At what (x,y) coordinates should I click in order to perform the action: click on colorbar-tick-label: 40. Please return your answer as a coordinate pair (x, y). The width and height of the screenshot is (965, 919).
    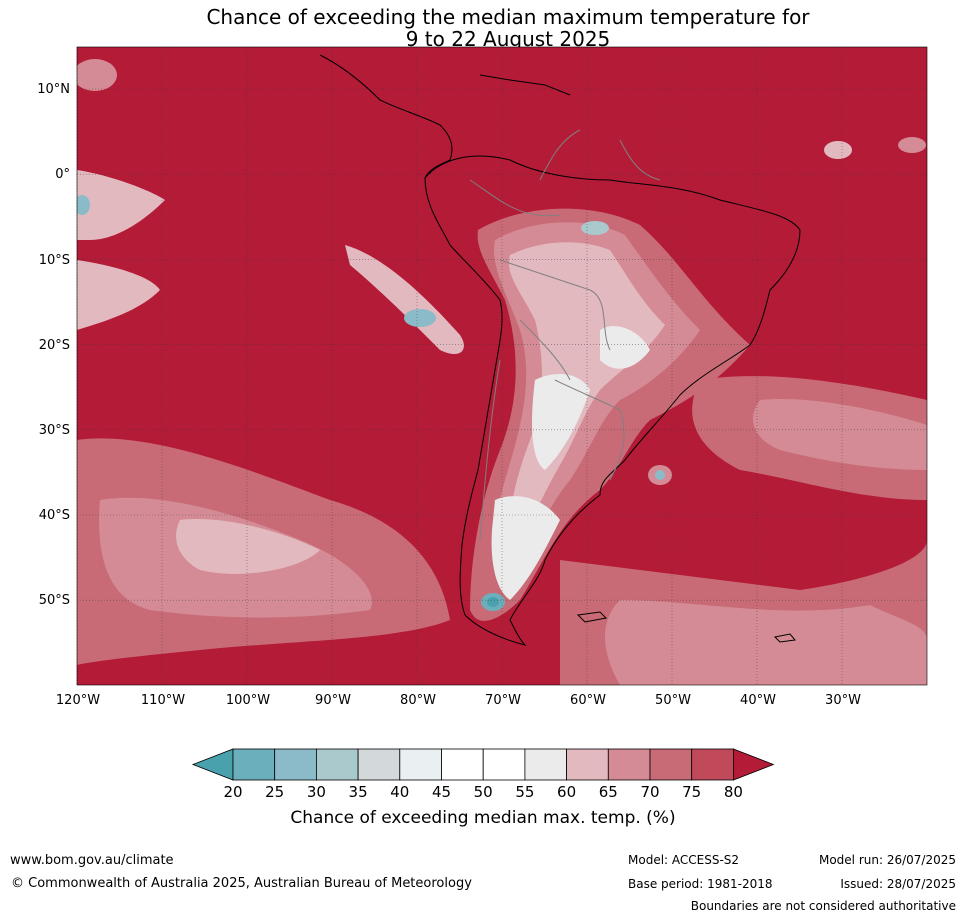
    Looking at the image, I should click on (400, 792).